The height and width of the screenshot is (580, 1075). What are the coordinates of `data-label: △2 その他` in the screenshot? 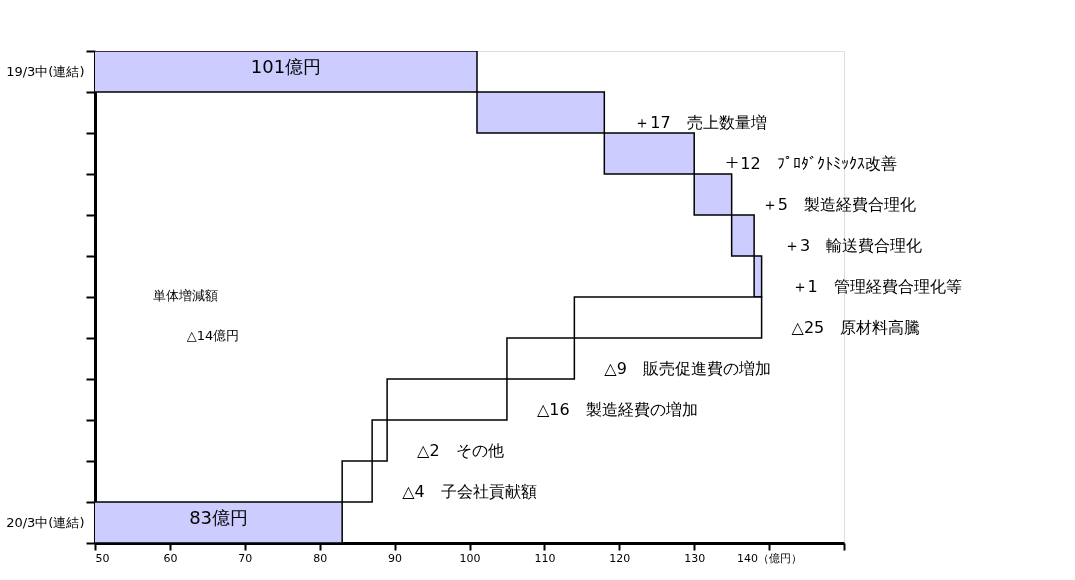 It's located at (460, 450).